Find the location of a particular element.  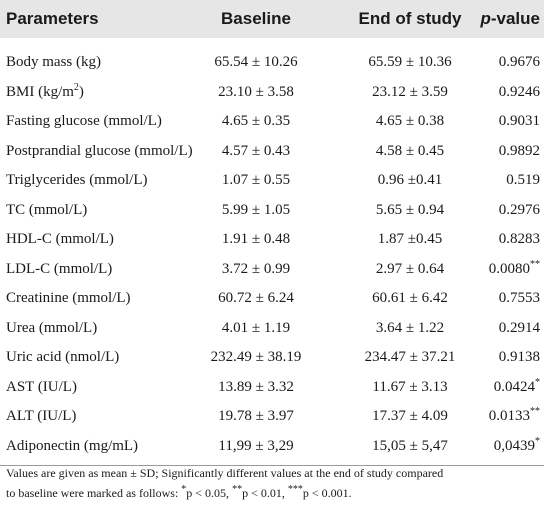

footnote-text: p < 0.001. is located at coordinates (327, 493).